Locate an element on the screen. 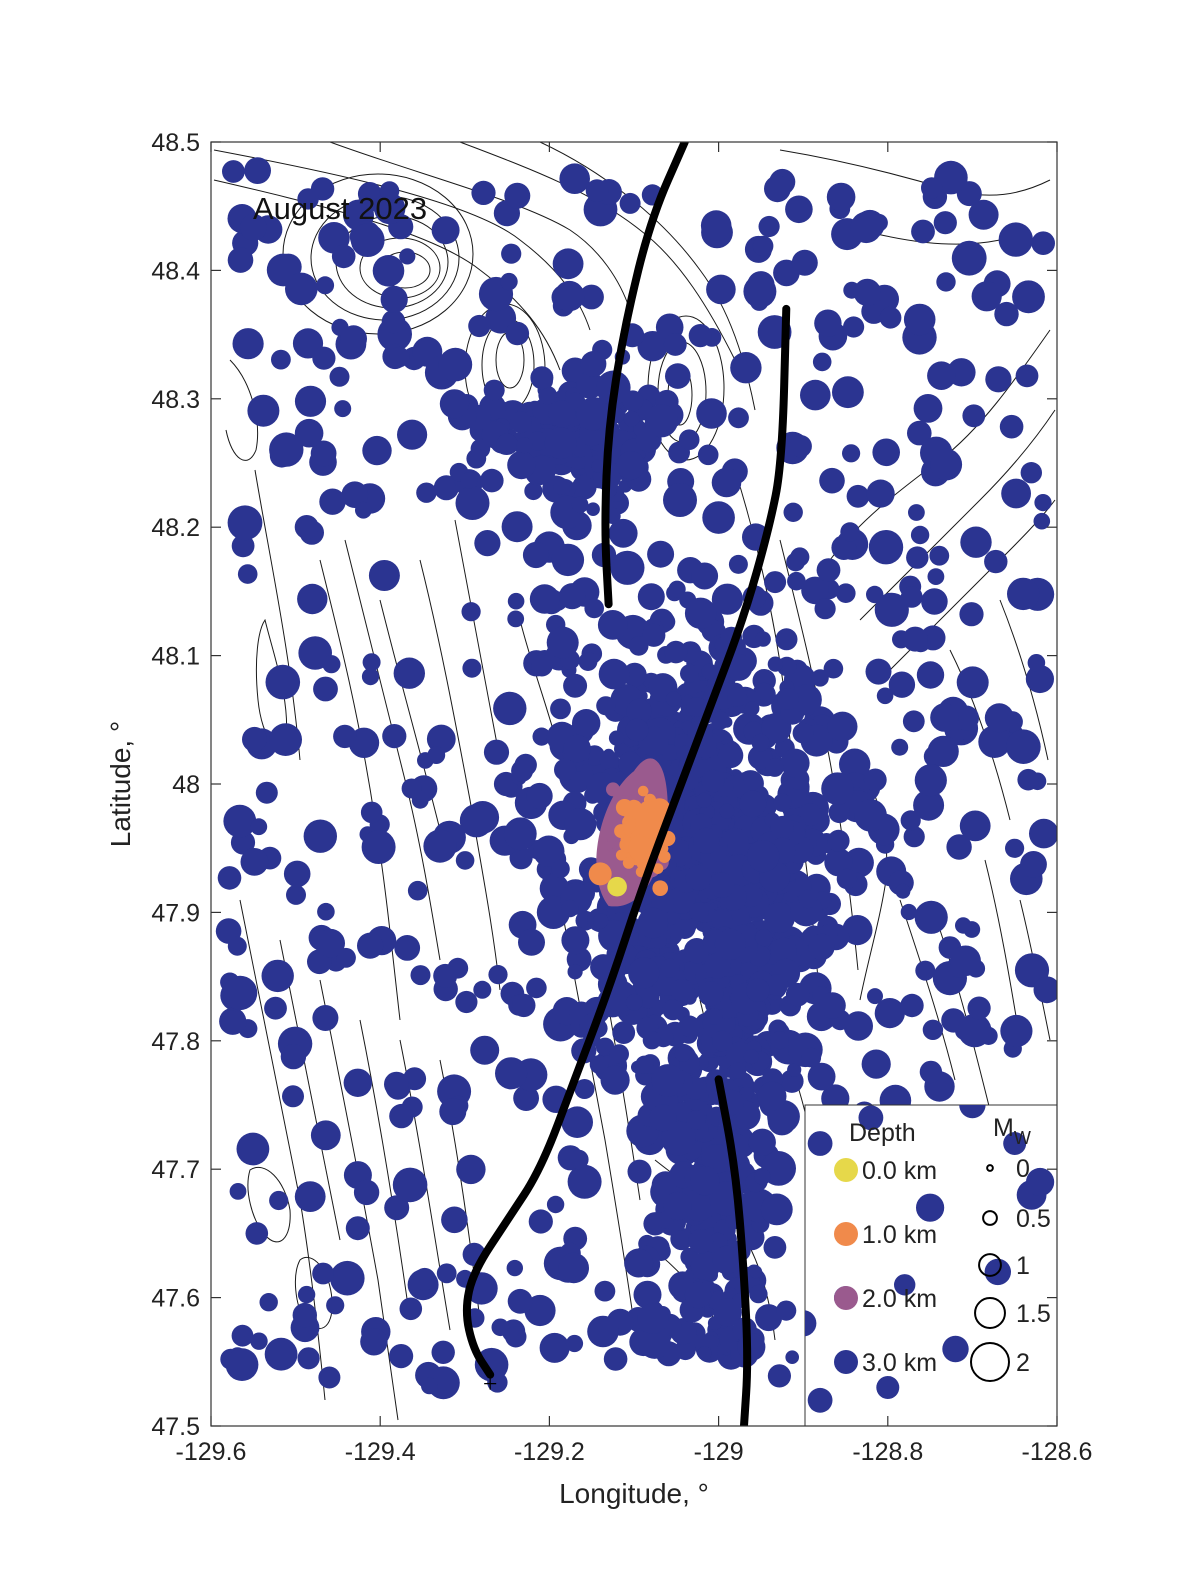  y-tick-label: 48.2 is located at coordinates (175, 528).